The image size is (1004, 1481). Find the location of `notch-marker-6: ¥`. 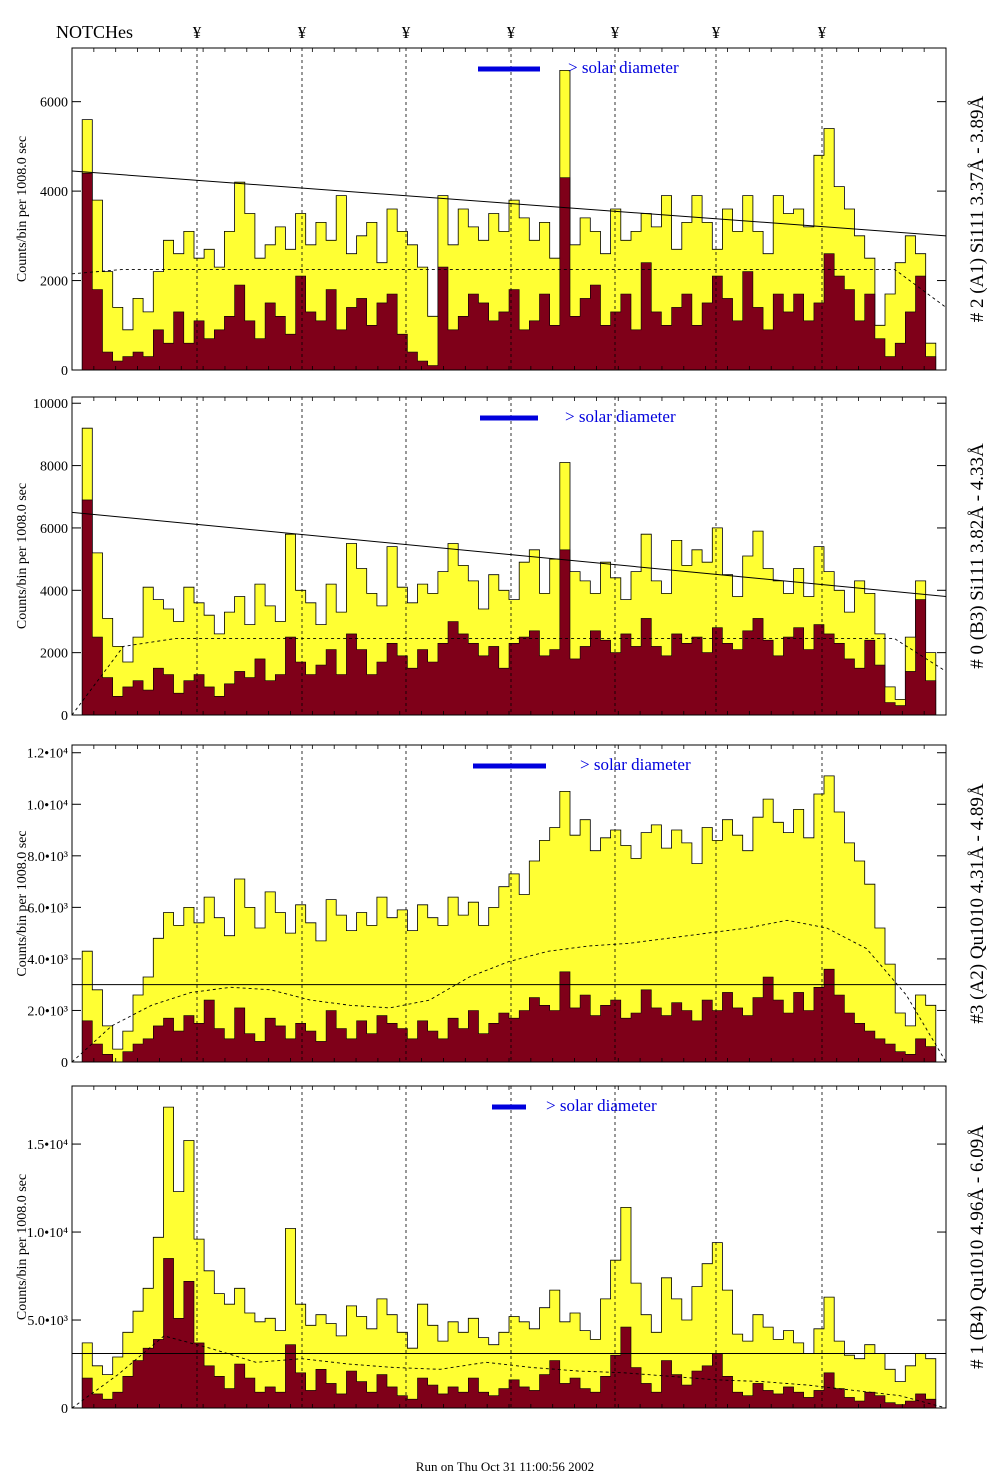

notch-marker-6: ¥ is located at coordinates (716, 32).